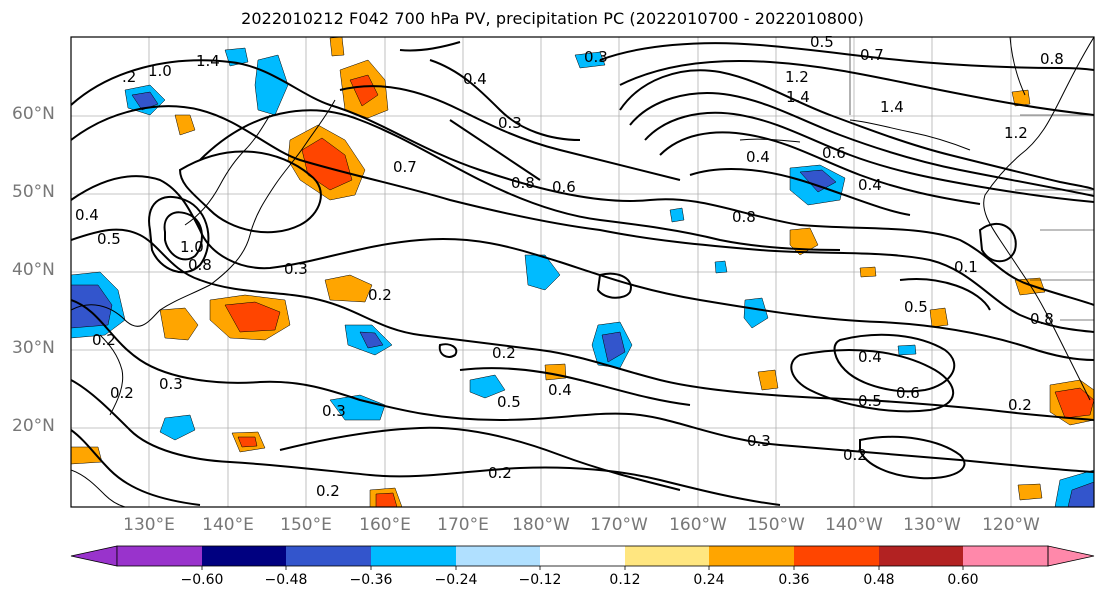 This screenshot has height=601, width=1105. I want to click on lat-label: 20°N, so click(33, 426).